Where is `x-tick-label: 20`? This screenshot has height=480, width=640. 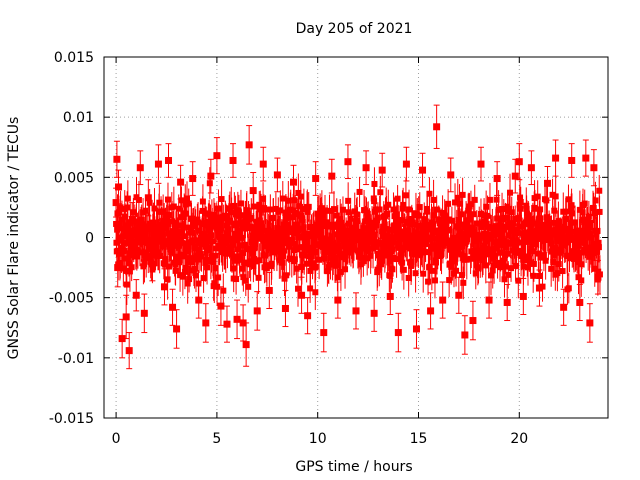
x-tick-label: 20 is located at coordinates (519, 439).